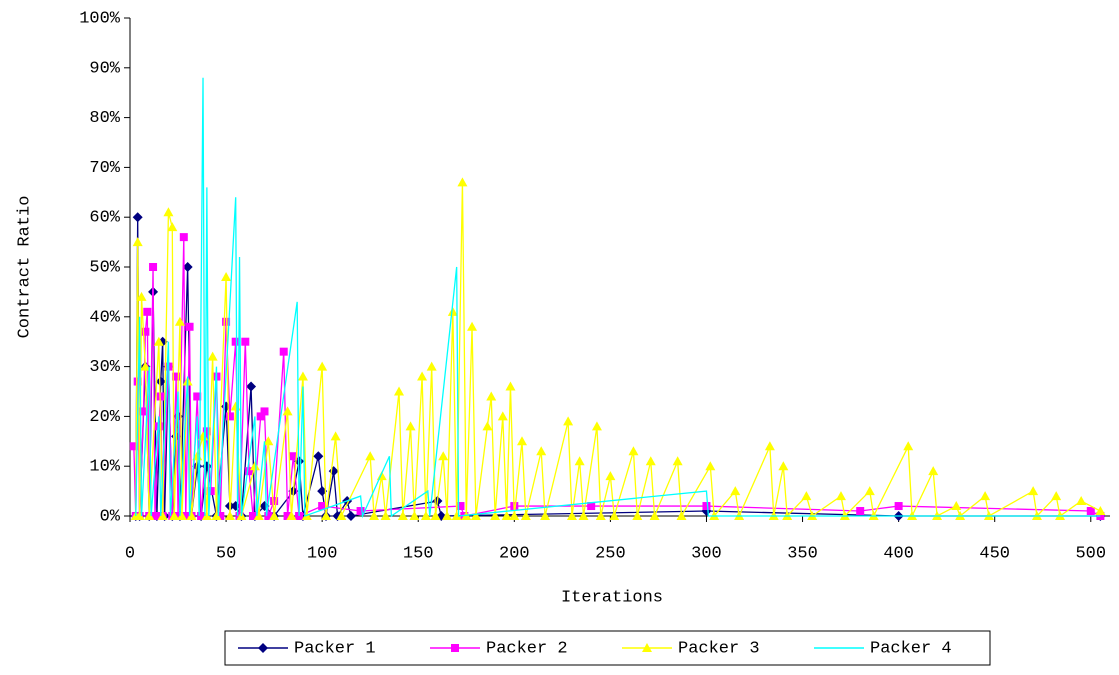 The image size is (1119, 675). I want to click on y-tick-label: 100%, so click(100, 18).